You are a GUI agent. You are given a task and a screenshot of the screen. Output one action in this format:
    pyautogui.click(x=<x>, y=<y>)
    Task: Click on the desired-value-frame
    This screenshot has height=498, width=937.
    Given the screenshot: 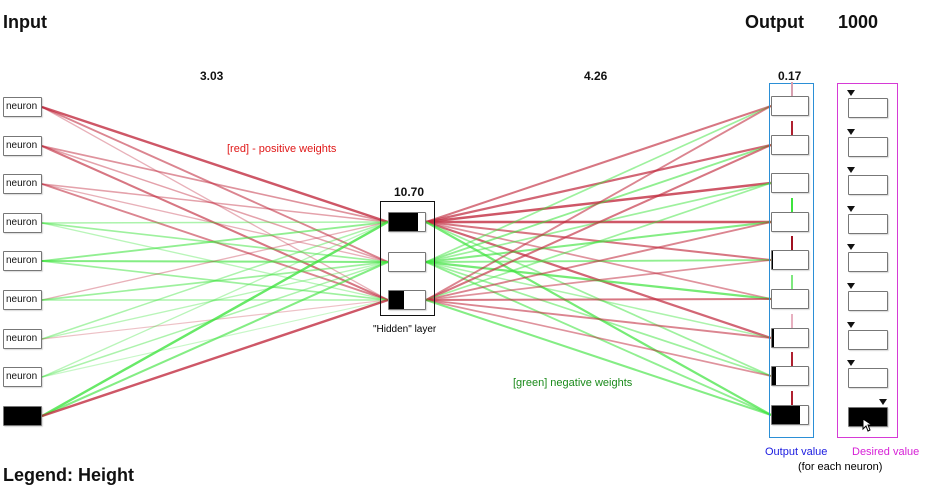 What is the action you would take?
    pyautogui.click(x=867, y=260)
    